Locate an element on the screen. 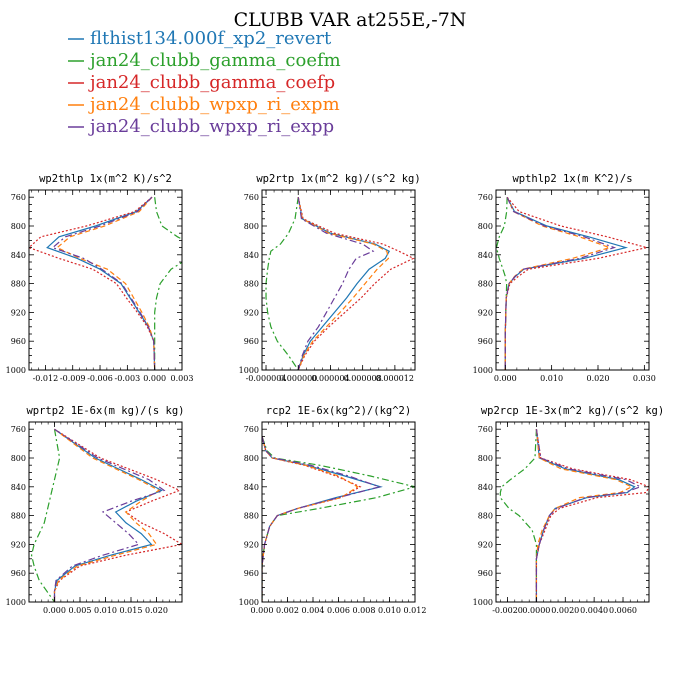 The height and width of the screenshot is (700, 700). x-tick-label: 0.000012 is located at coordinates (395, 378).